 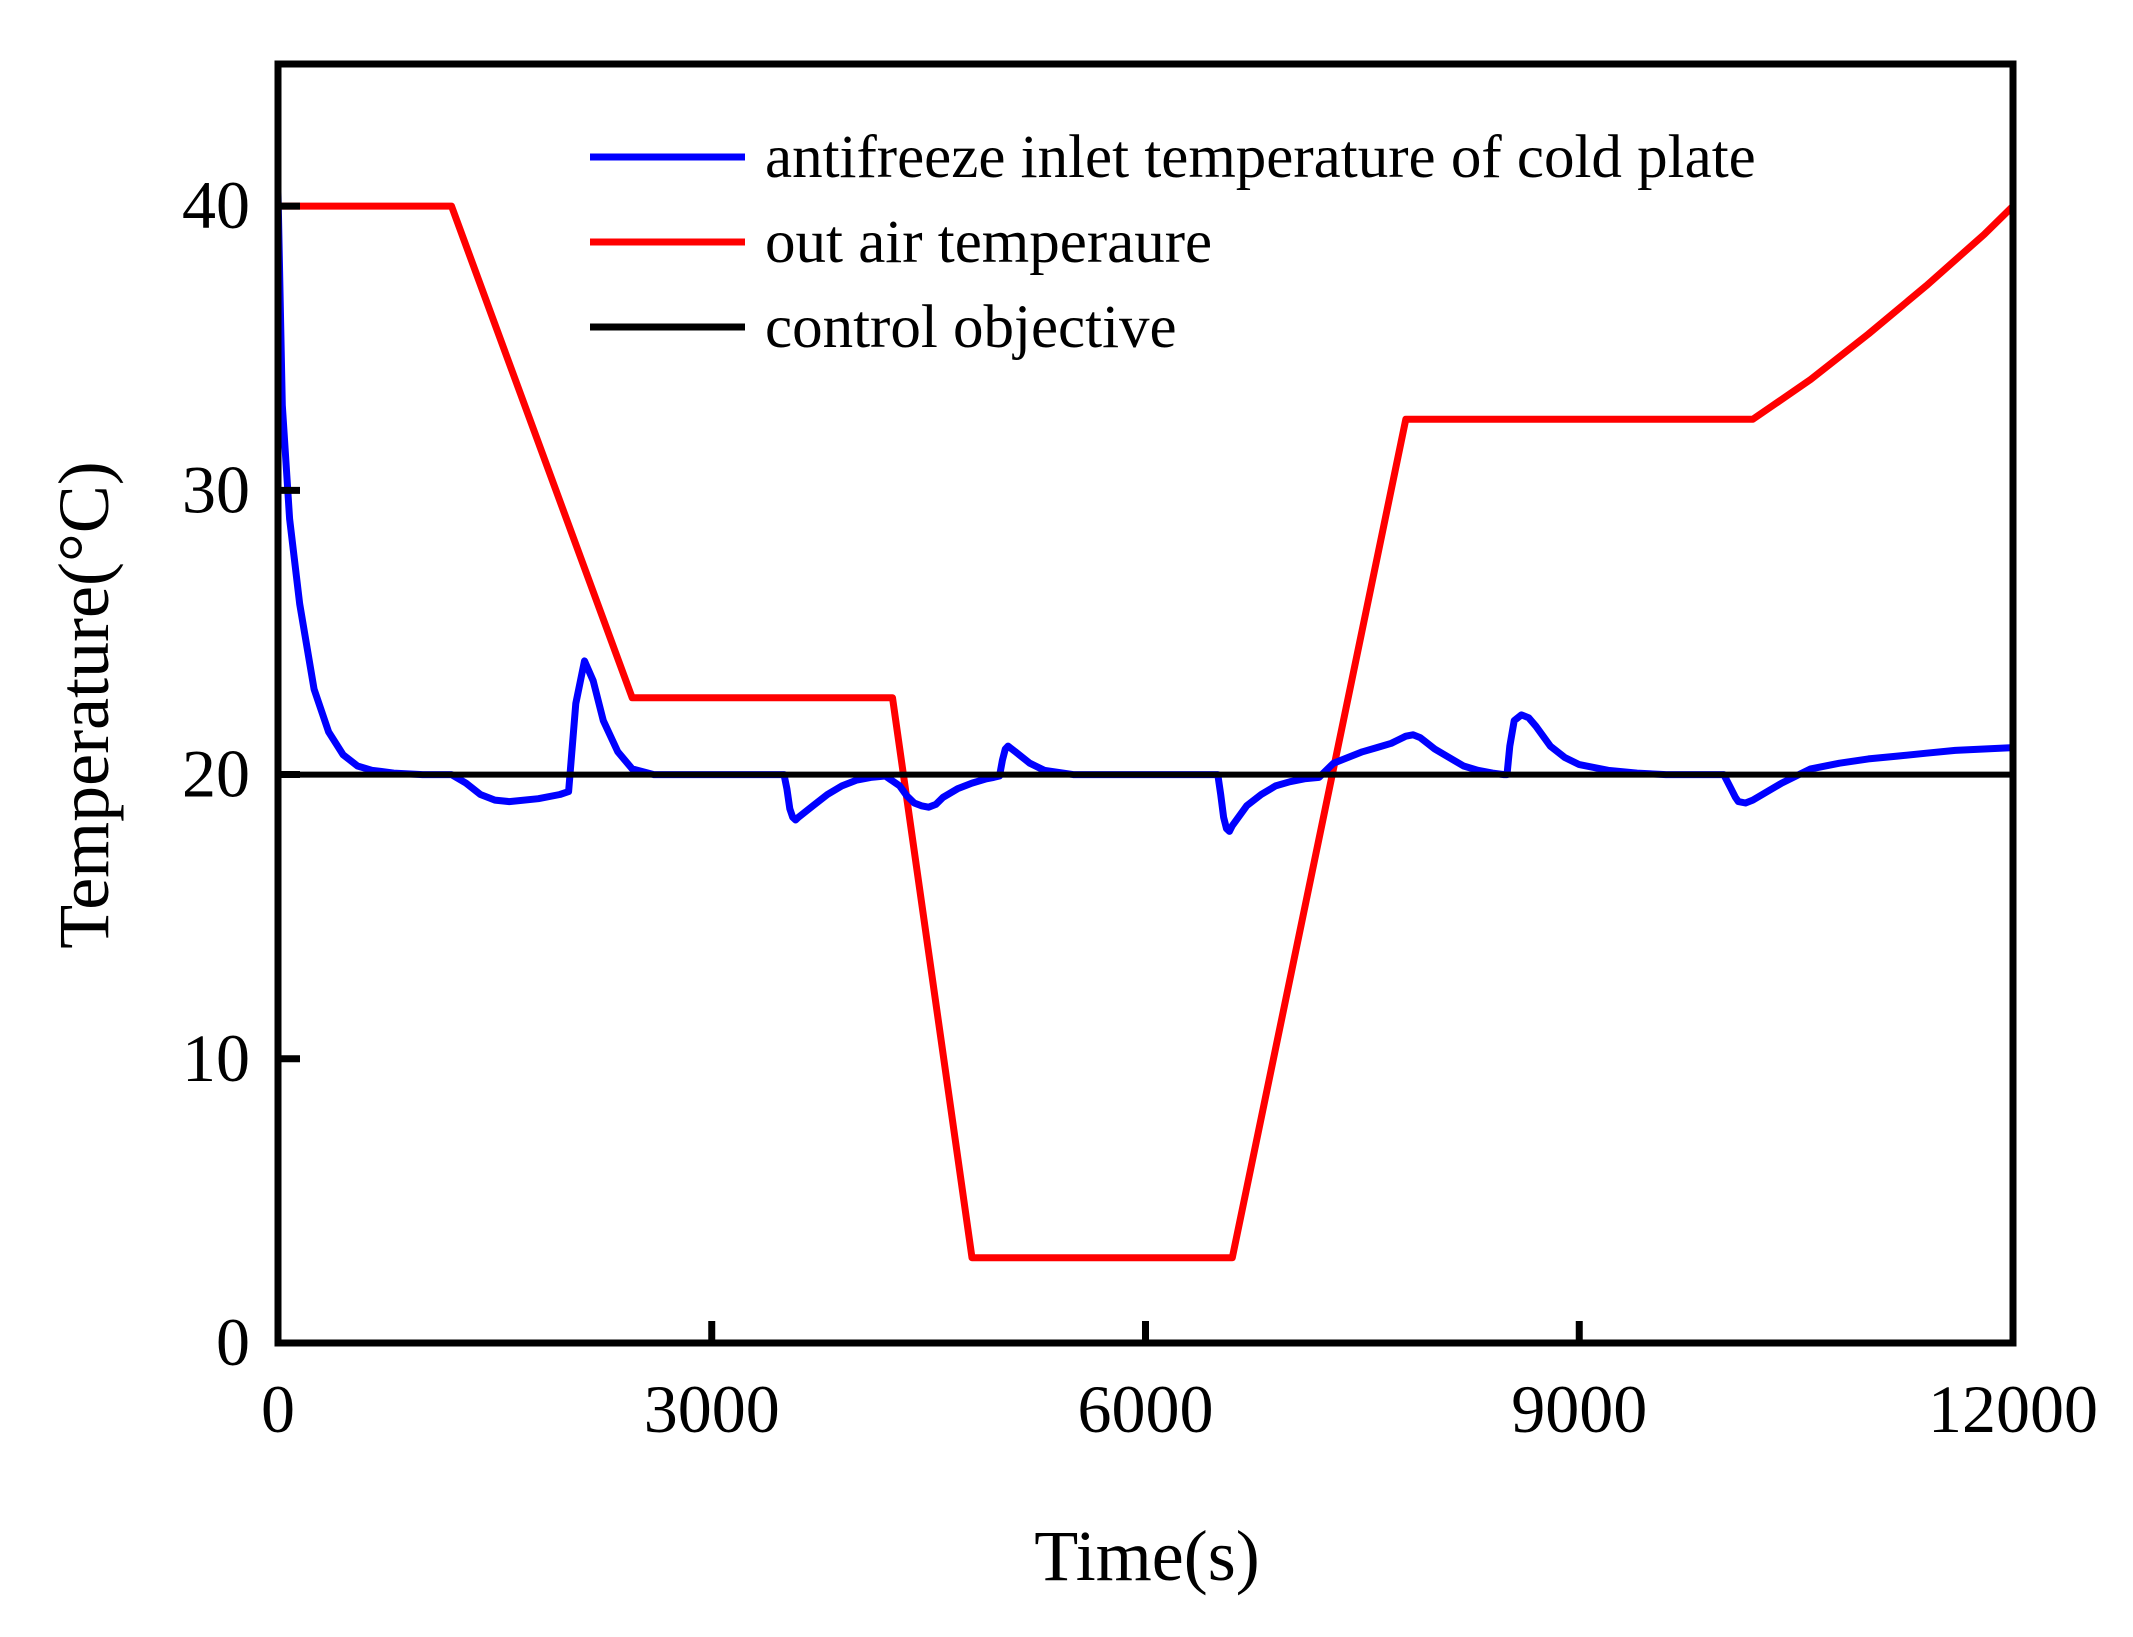 I want to click on legend-label: out air temperaure, so click(x=988, y=242).